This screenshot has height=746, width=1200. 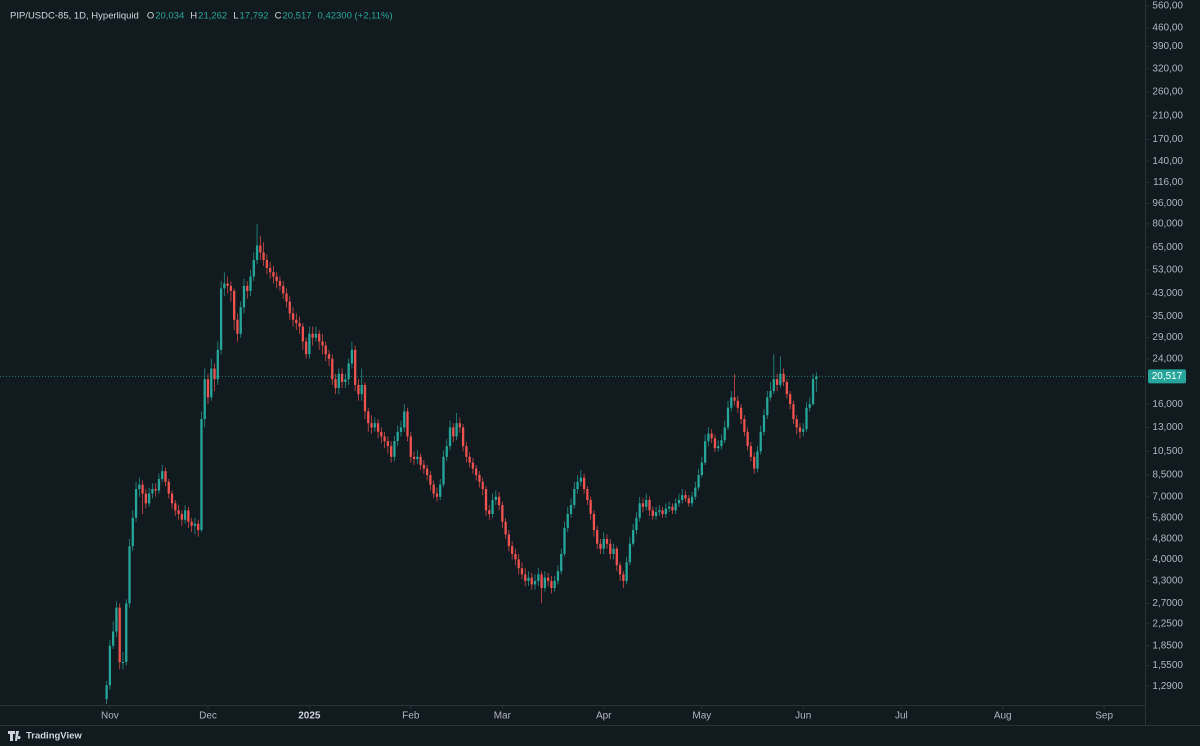 What do you see at coordinates (1167, 623) in the screenshot?
I see `y-tick-label: 2,2500` at bounding box center [1167, 623].